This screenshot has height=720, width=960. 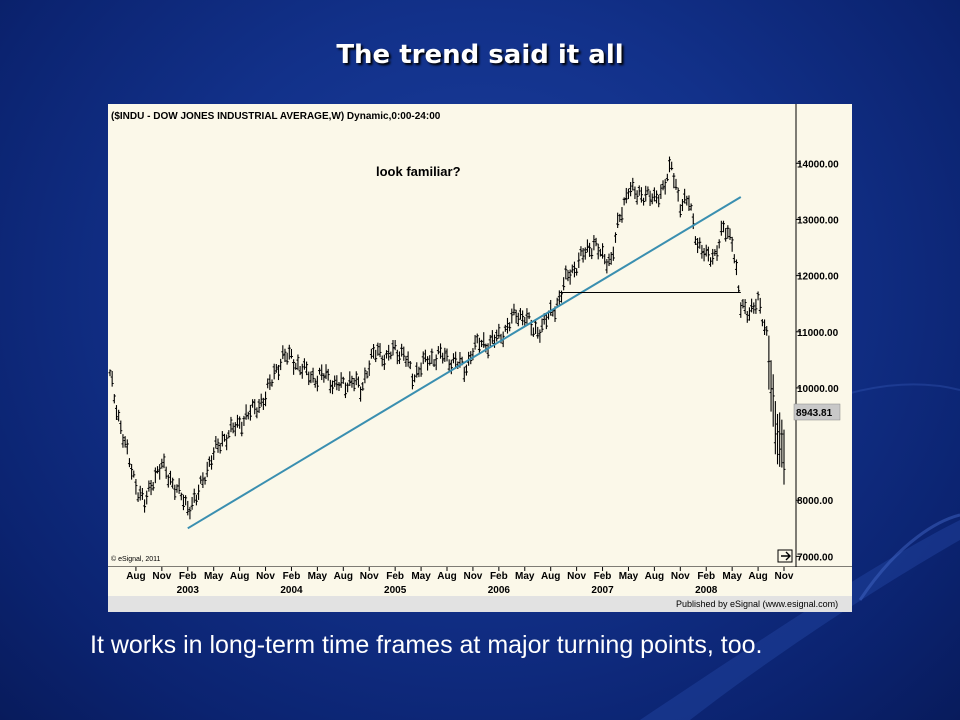 I want to click on scroll-to-end-icon, so click(x=785, y=556).